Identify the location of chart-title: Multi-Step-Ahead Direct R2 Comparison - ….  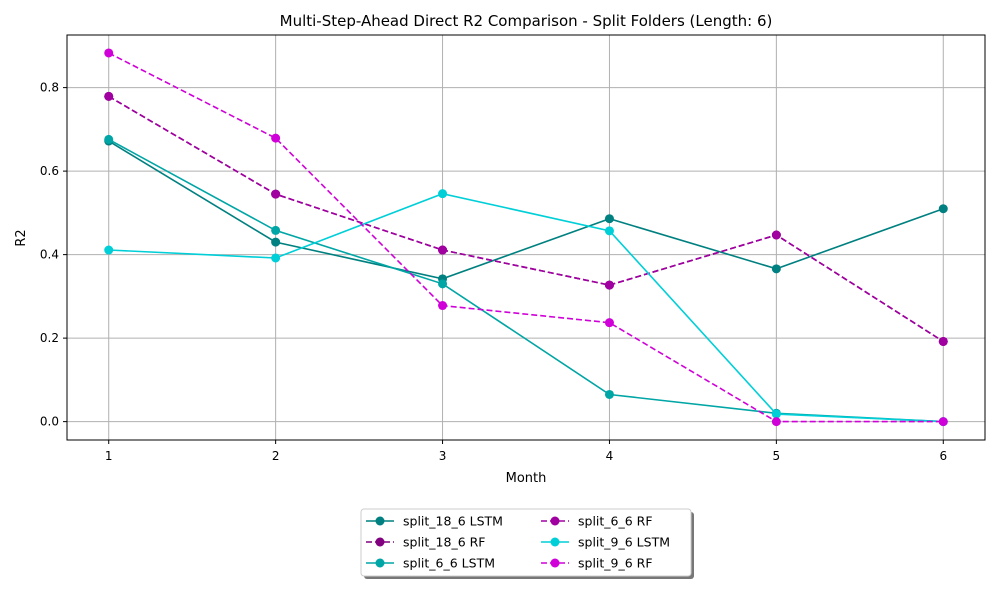
(526, 21).